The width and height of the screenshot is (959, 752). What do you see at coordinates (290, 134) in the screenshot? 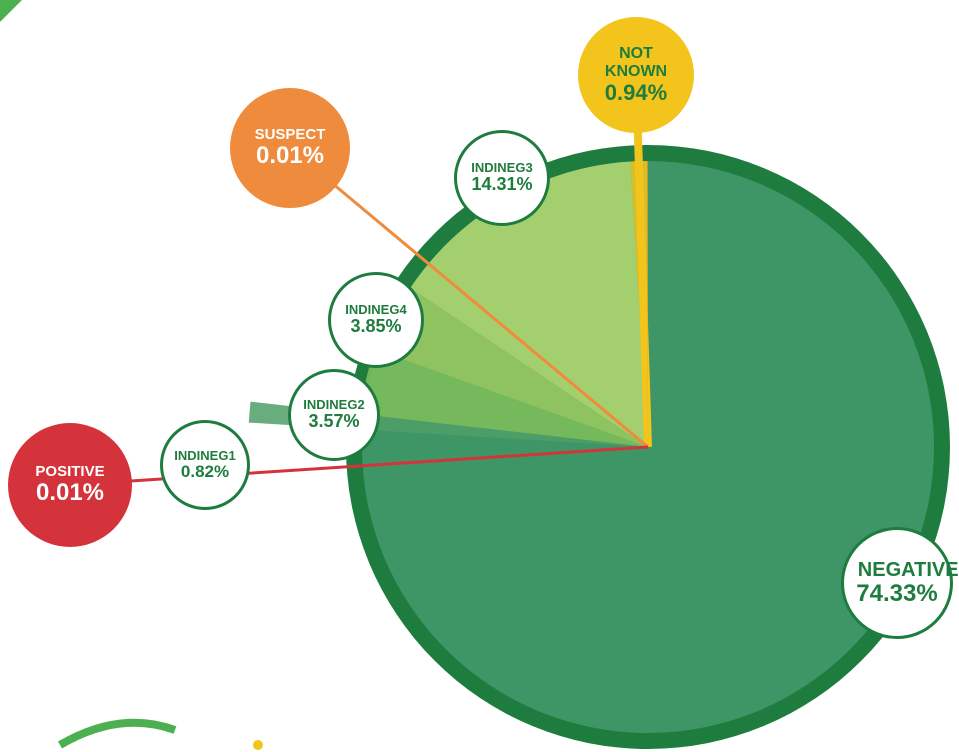
I see `category-label: SUSPECT` at bounding box center [290, 134].